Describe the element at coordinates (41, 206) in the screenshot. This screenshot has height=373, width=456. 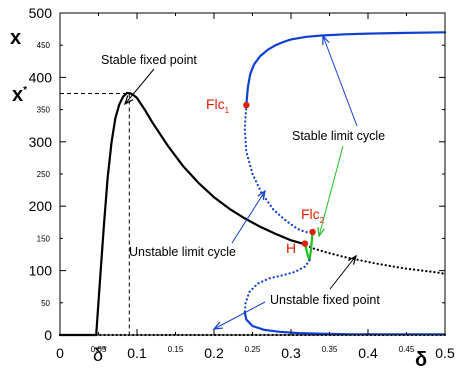
I see `y-tick-label-4: 200` at that location.